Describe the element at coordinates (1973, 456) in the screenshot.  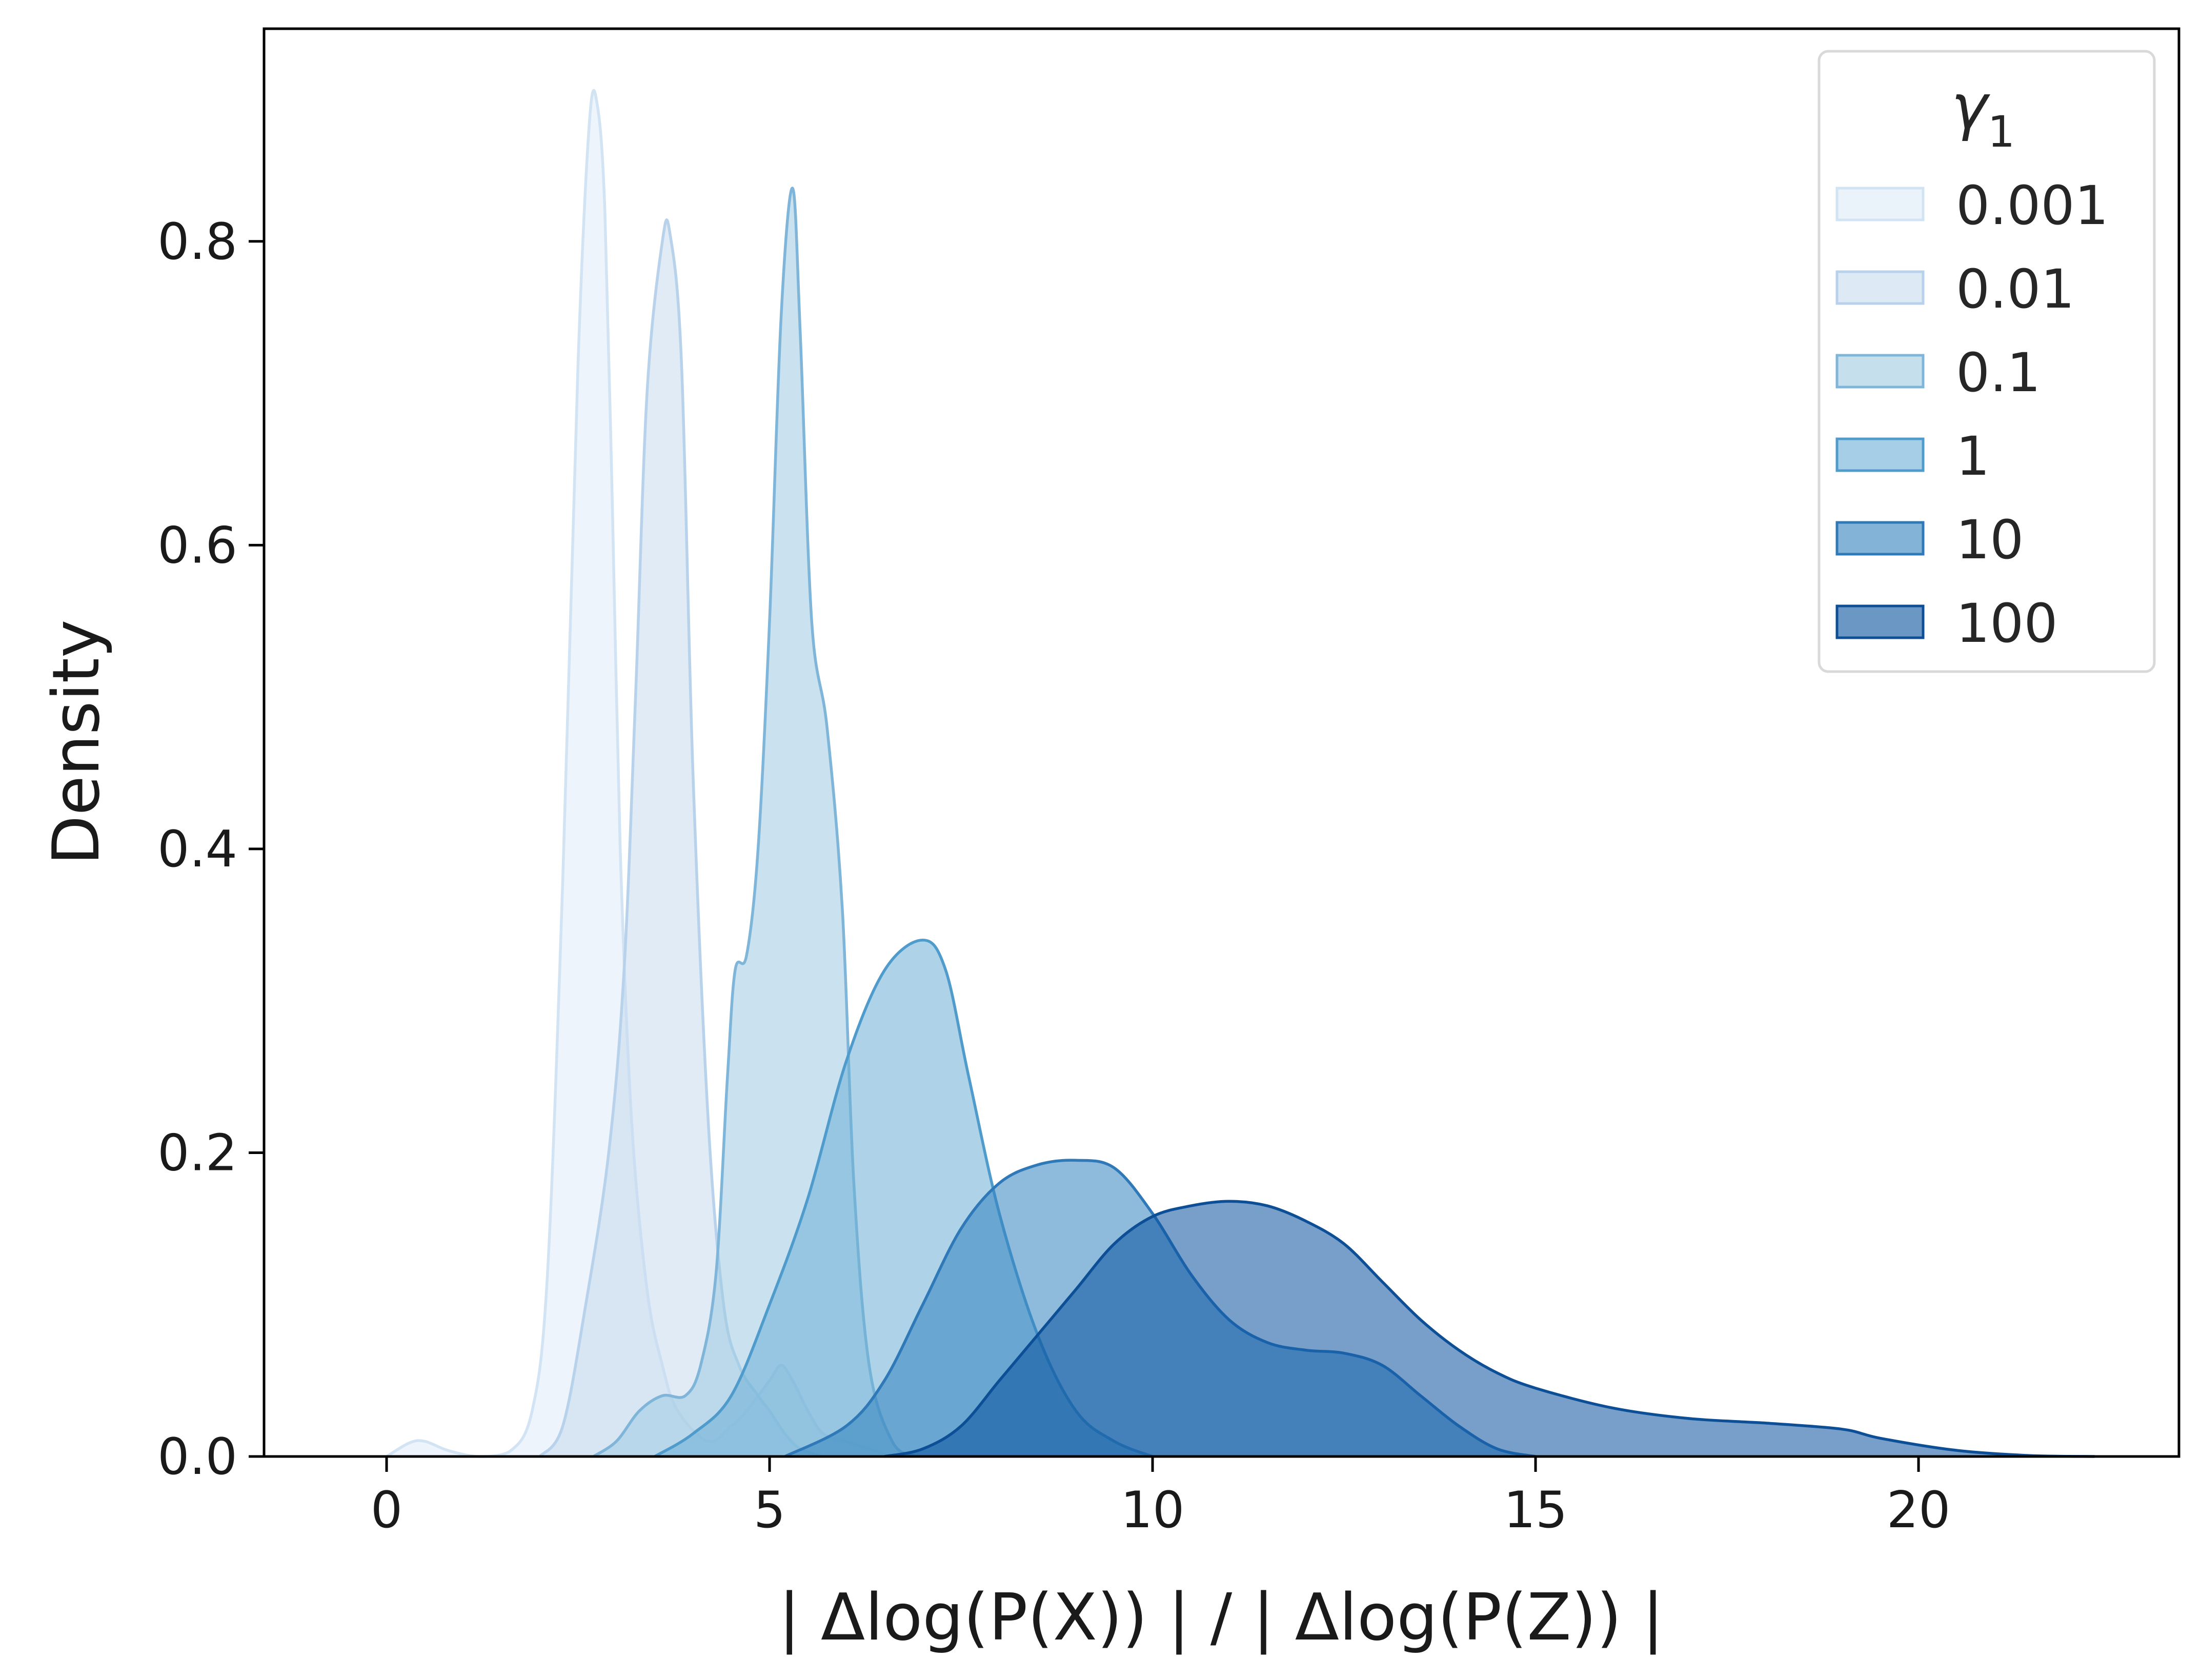
I see `legend-label-1: 1` at that location.